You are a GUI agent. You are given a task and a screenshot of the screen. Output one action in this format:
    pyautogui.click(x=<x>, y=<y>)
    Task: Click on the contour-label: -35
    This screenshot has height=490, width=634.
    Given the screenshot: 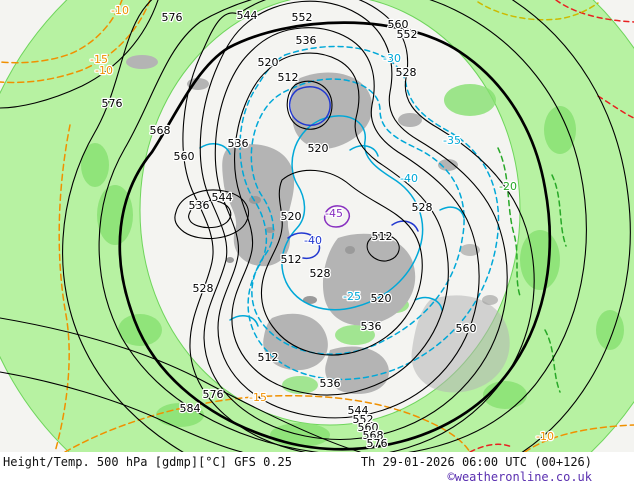 What is the action you would take?
    pyautogui.click(x=452, y=140)
    